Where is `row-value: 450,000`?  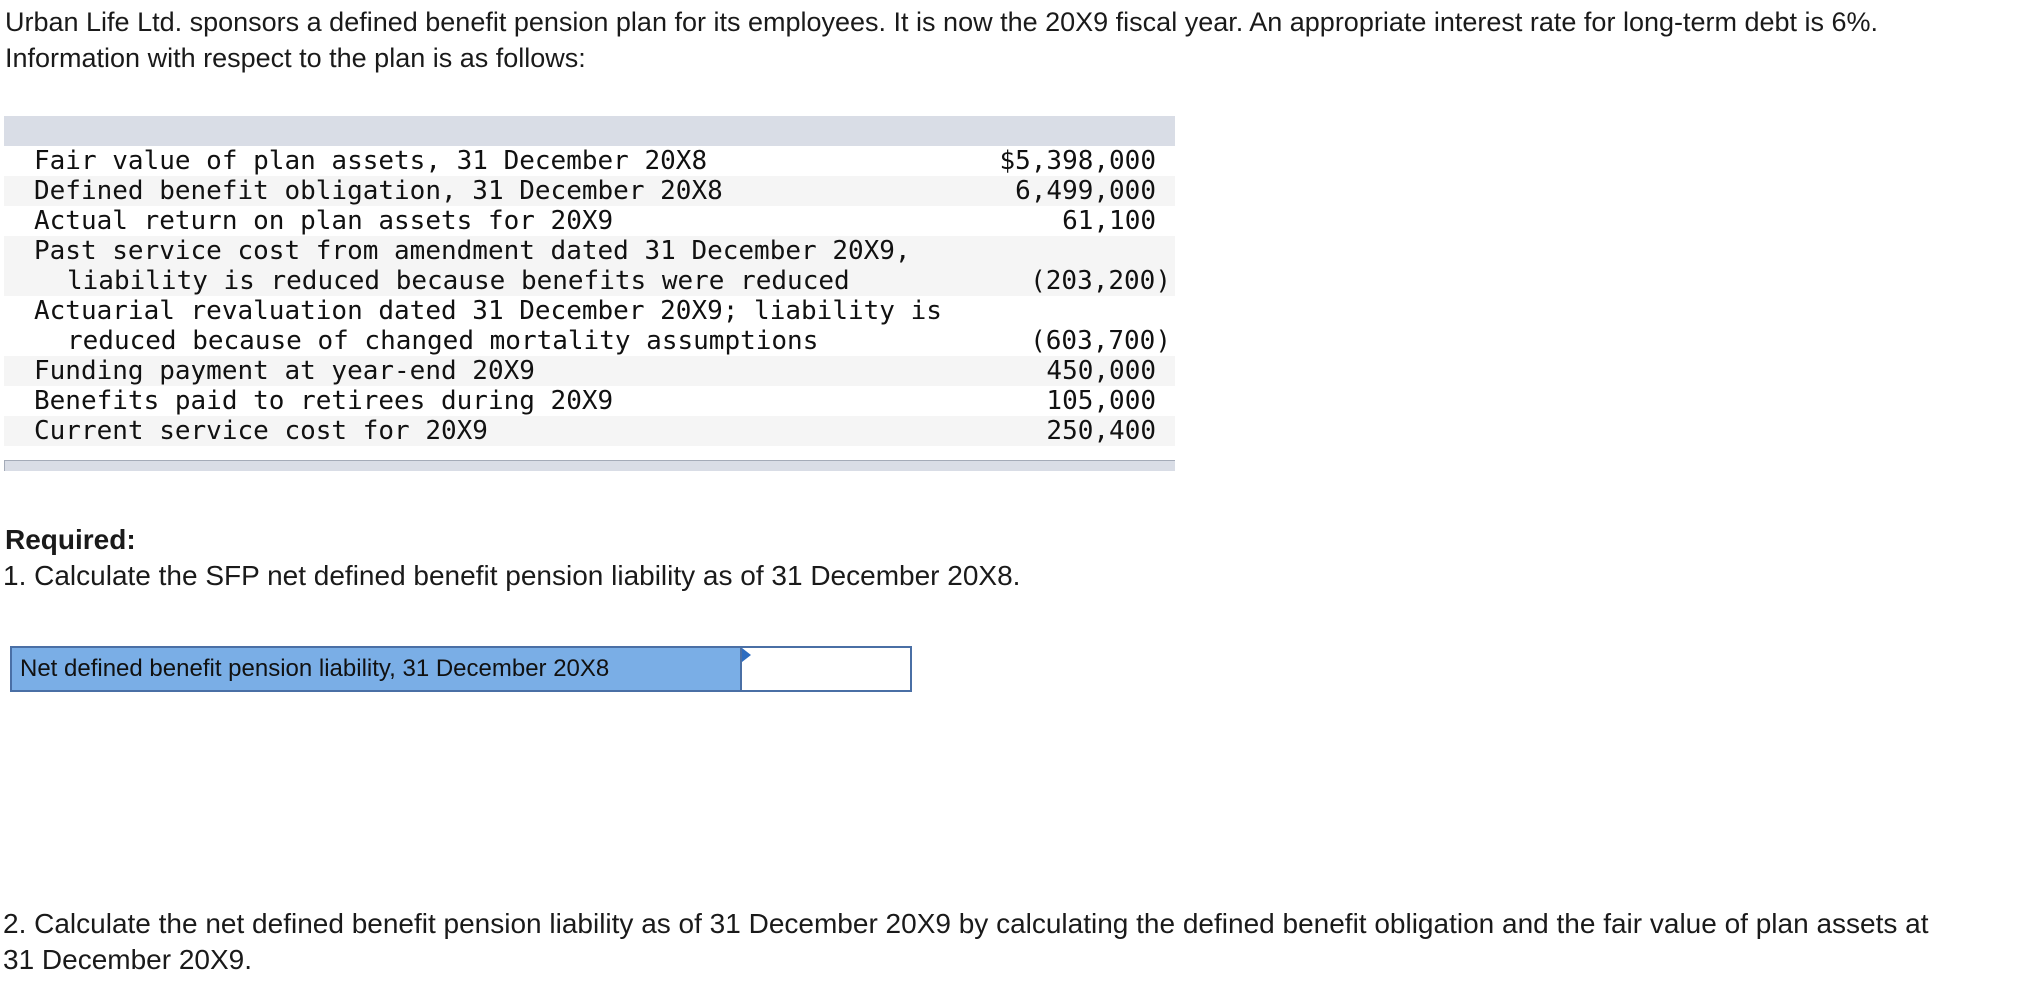
row-value: 450,000 is located at coordinates (1101, 371).